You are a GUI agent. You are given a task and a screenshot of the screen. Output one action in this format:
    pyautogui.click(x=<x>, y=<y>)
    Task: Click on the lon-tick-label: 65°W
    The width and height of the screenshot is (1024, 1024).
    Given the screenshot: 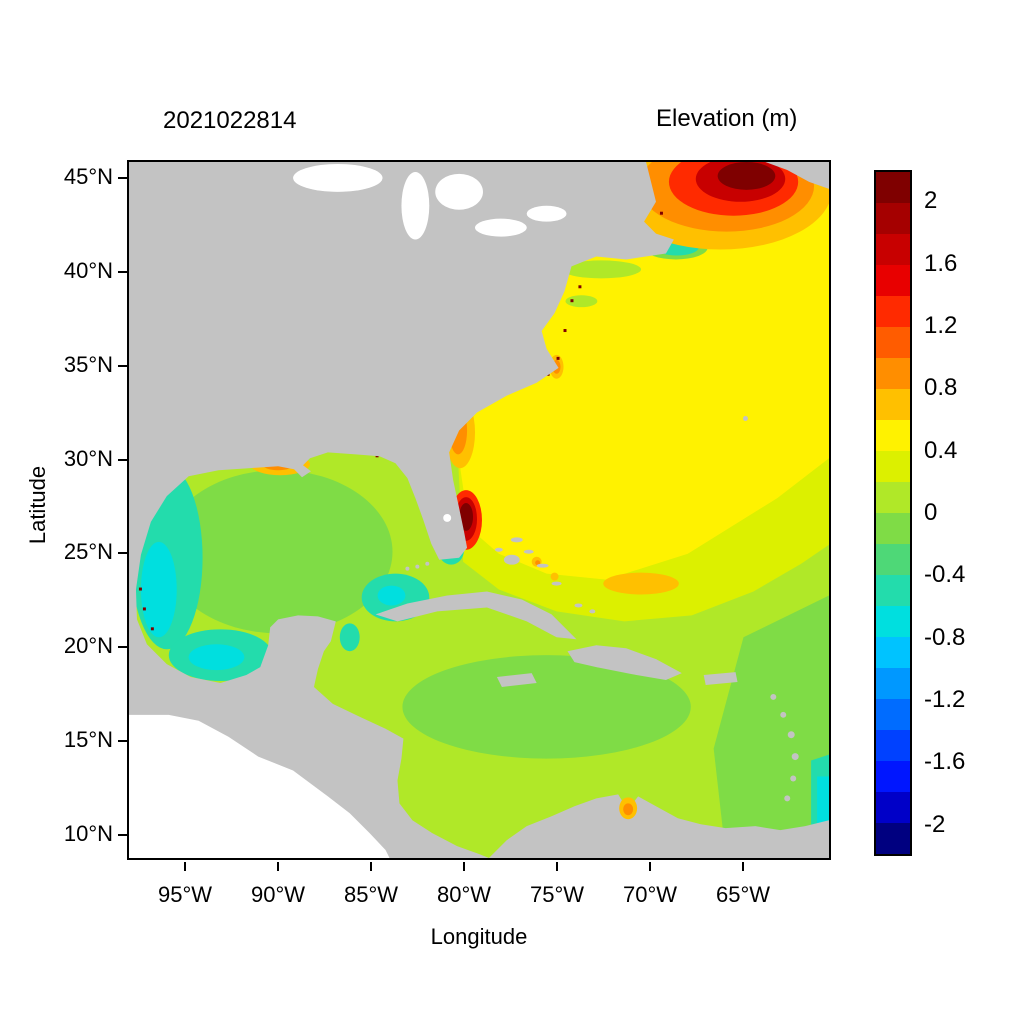 What is the action you would take?
    pyautogui.click(x=743, y=894)
    